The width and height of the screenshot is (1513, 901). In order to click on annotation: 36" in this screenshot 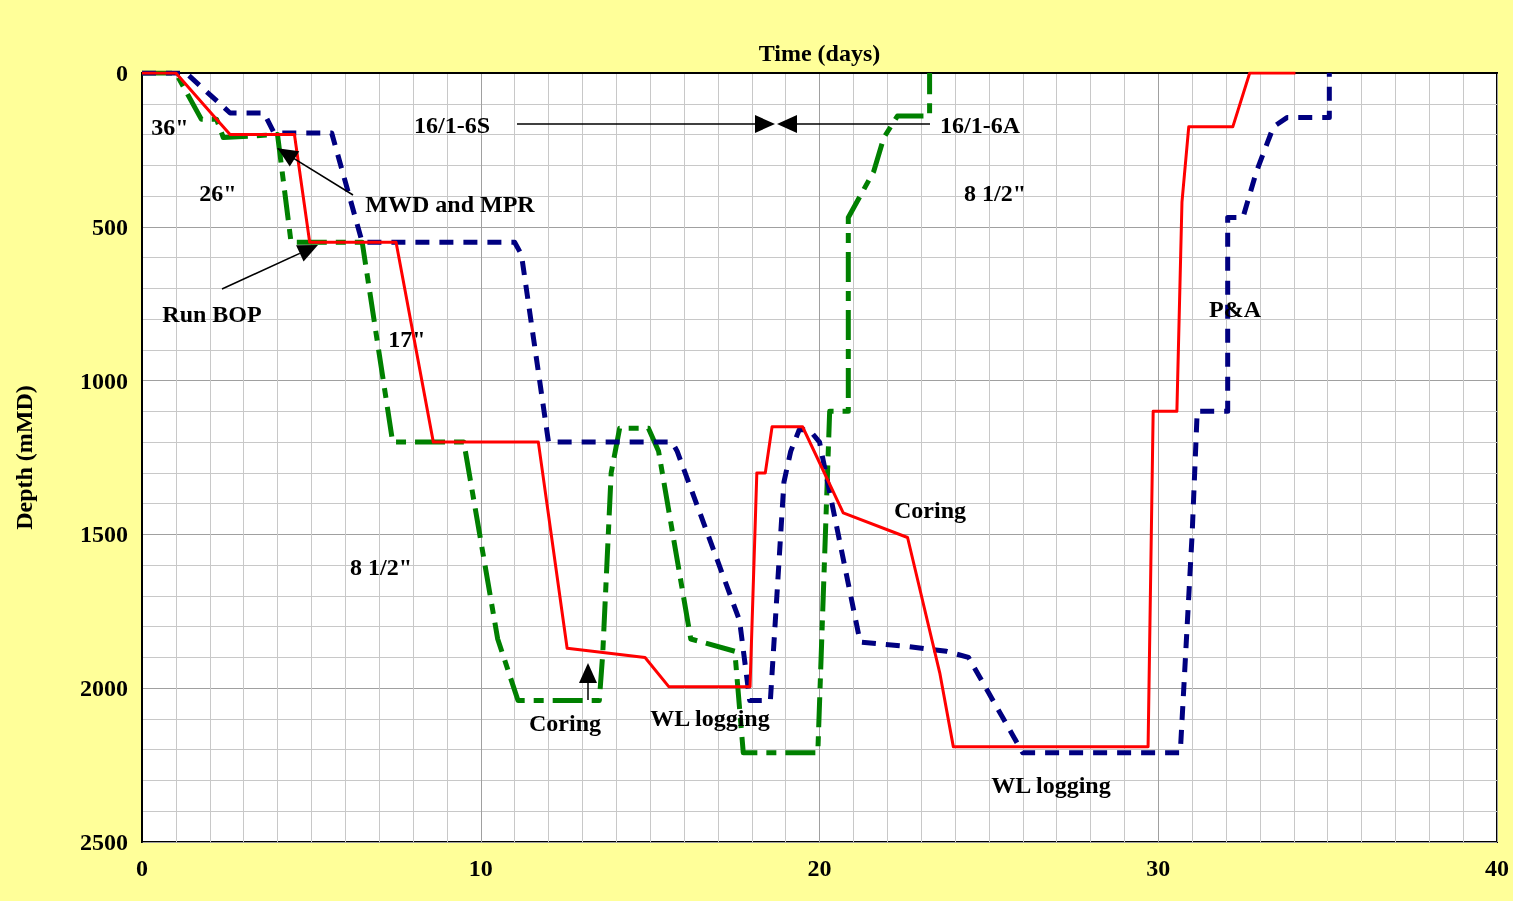, I will do `click(170, 127)`.